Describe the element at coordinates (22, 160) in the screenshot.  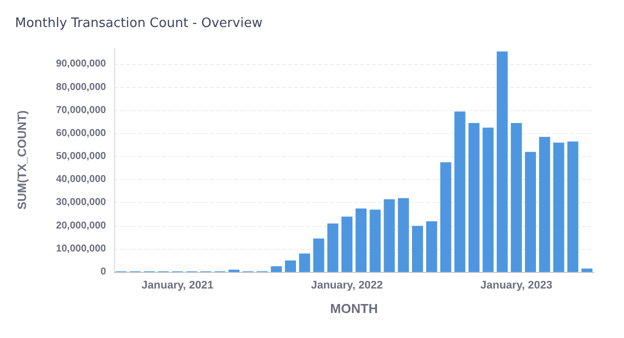
I see `y-axis-title: SUM(TX_COUNT)` at that location.